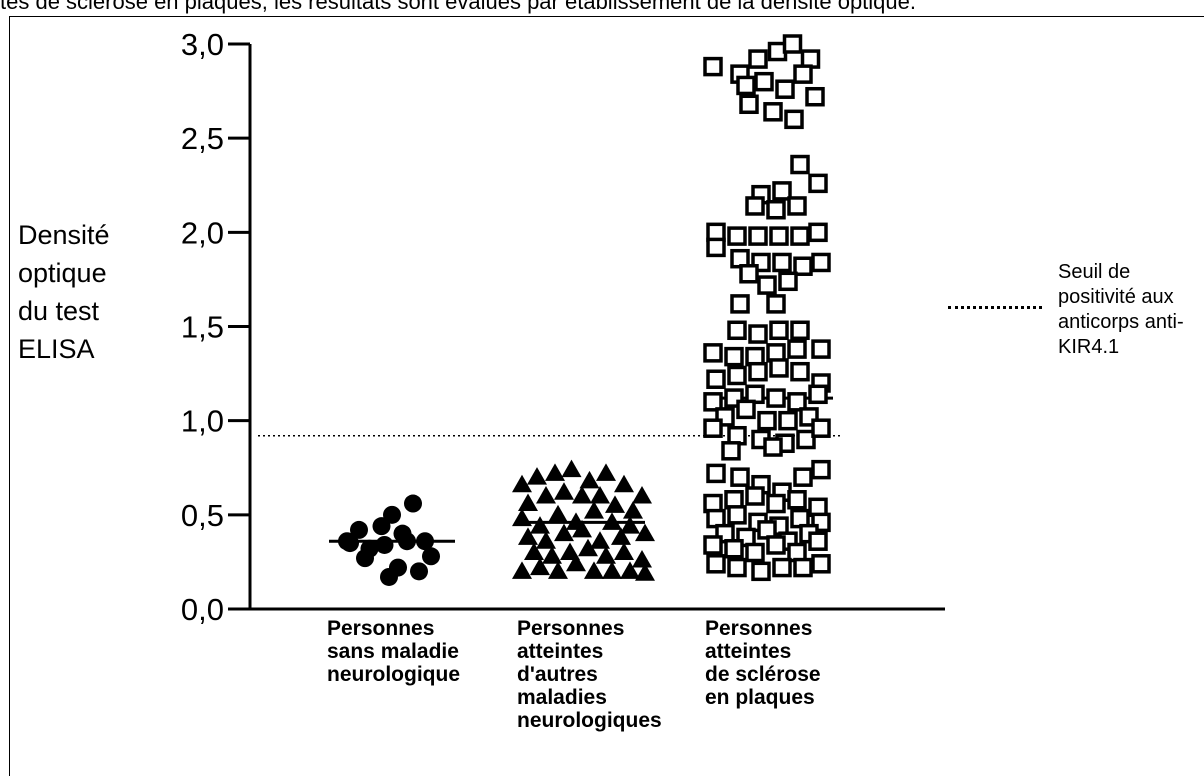  What do you see at coordinates (760, 697) in the screenshot?
I see `category-label: en plaques` at bounding box center [760, 697].